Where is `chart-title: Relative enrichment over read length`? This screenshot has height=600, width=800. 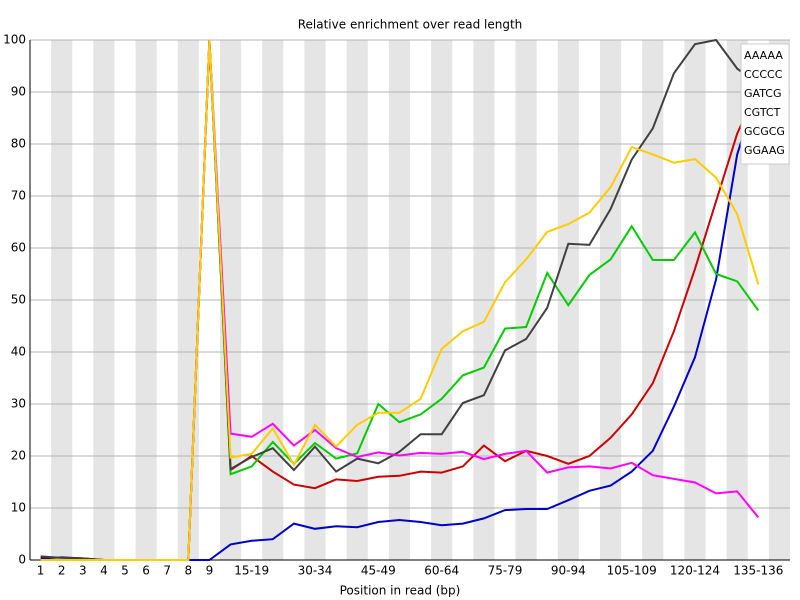
chart-title: Relative enrichment over read length is located at coordinates (410, 25).